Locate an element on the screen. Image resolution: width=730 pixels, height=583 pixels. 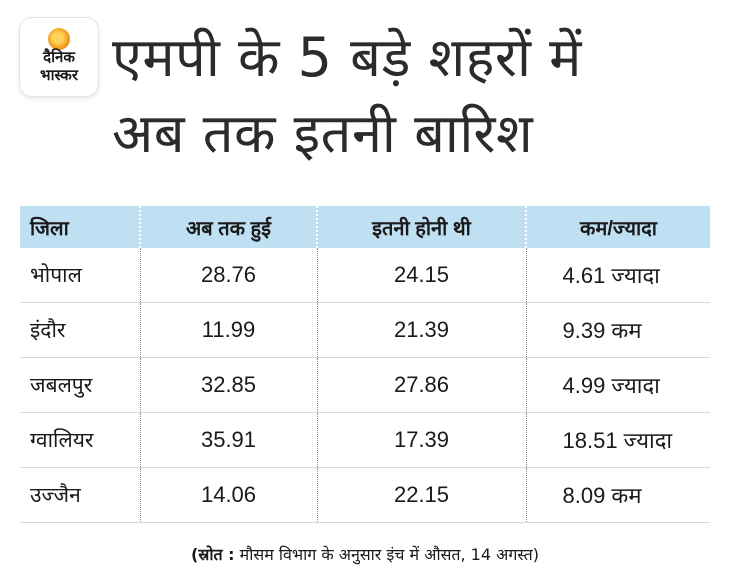
source-label: (स्रोत : is located at coordinates (213, 554).